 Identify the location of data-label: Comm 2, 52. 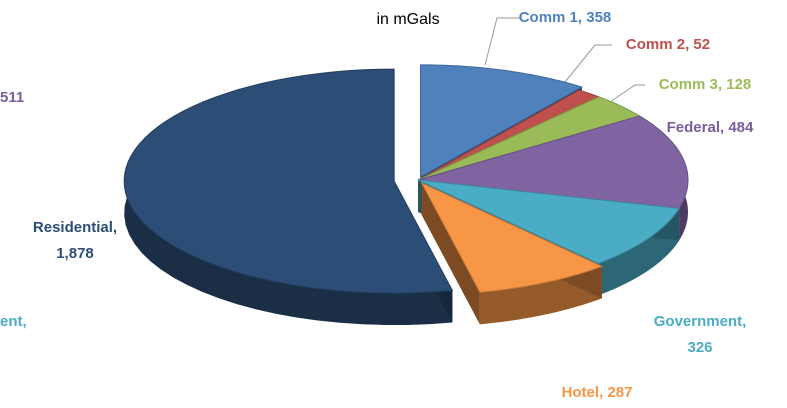
(668, 44).